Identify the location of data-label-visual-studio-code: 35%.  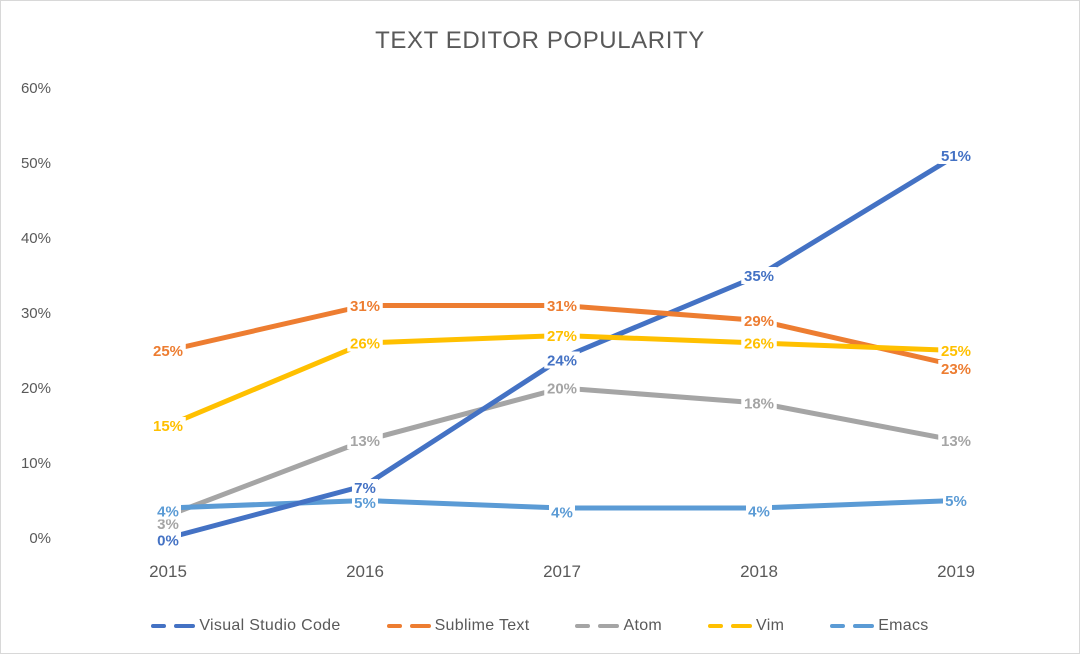
(759, 276).